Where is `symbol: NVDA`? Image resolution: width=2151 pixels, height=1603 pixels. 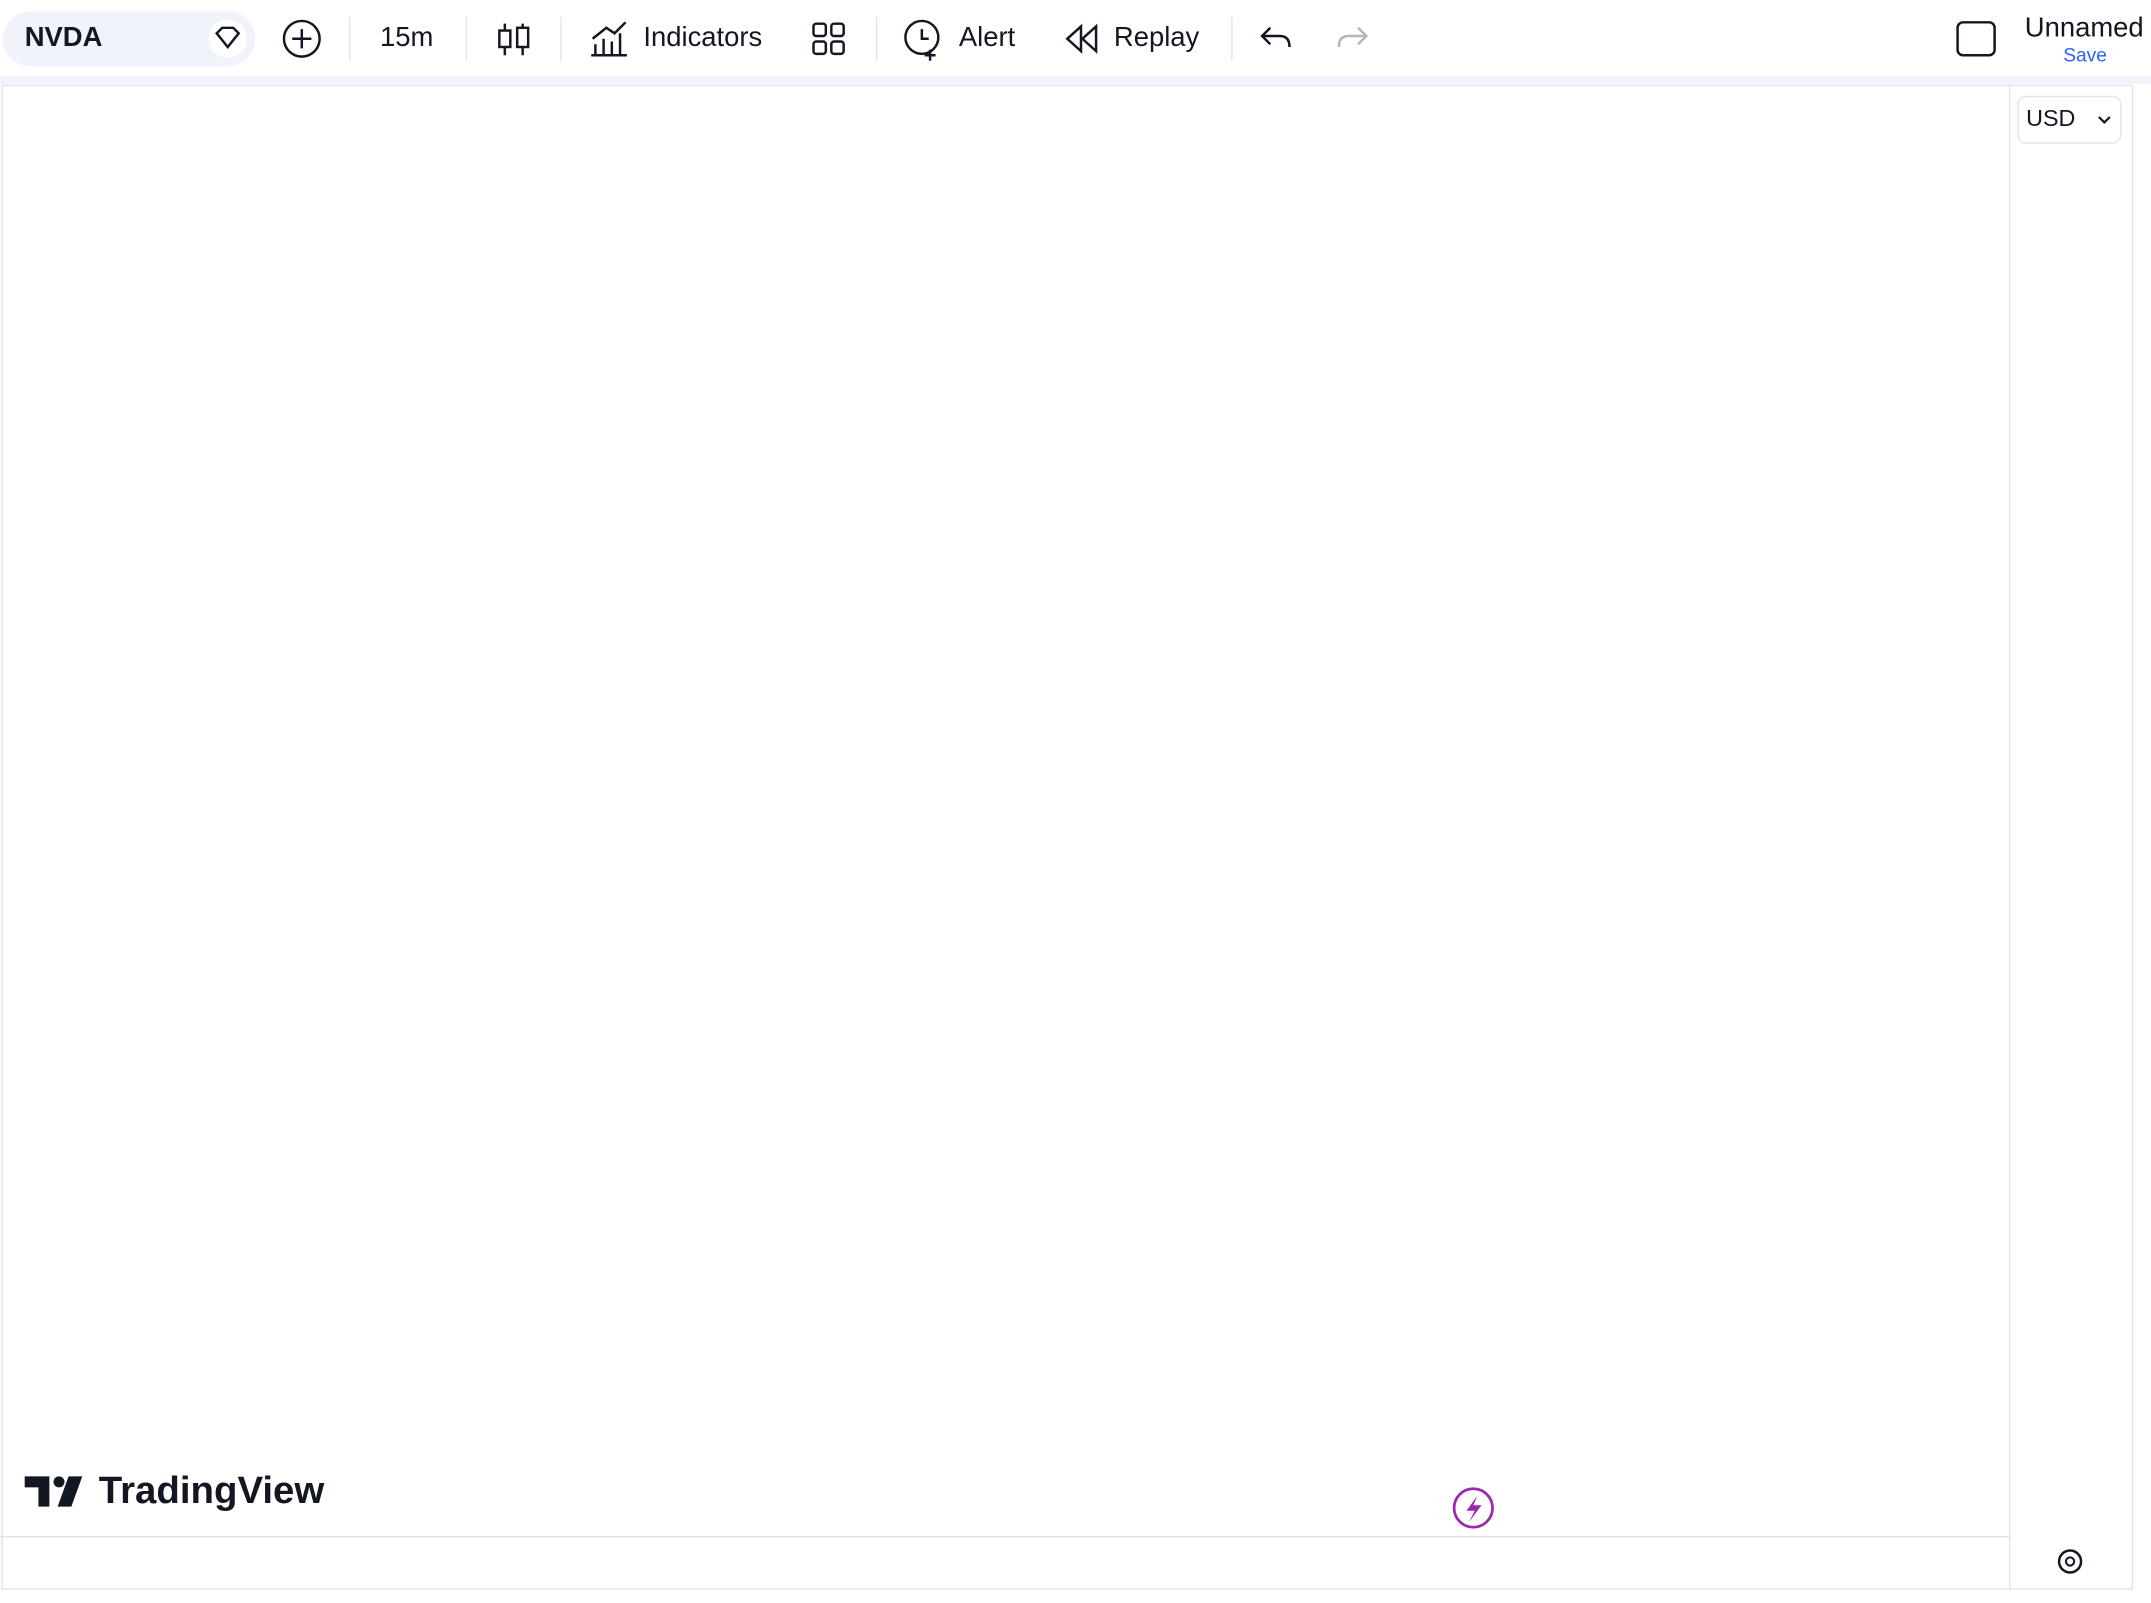
symbol: NVDA is located at coordinates (64, 36).